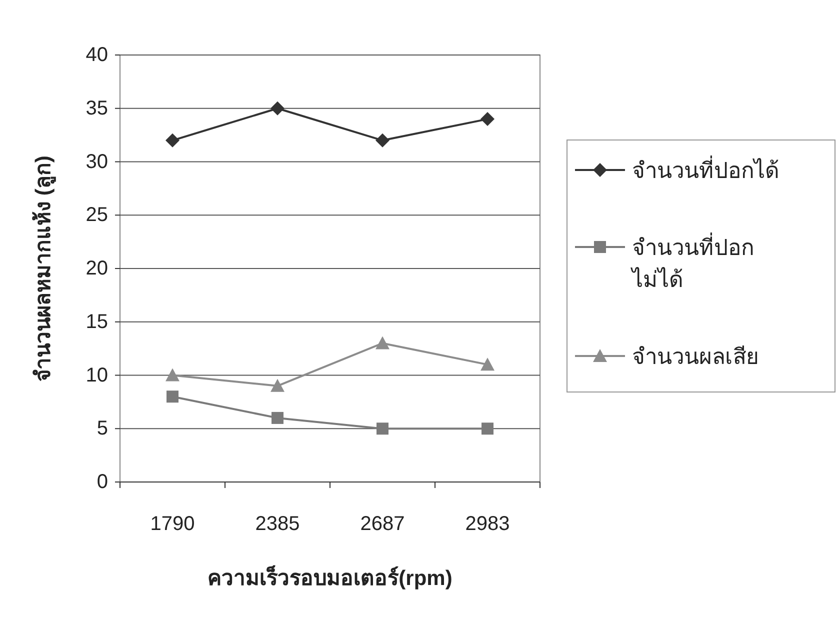  I want to click on x-axis-title: ความเร็วรอบมอเตอร์(rpm), so click(330, 577).